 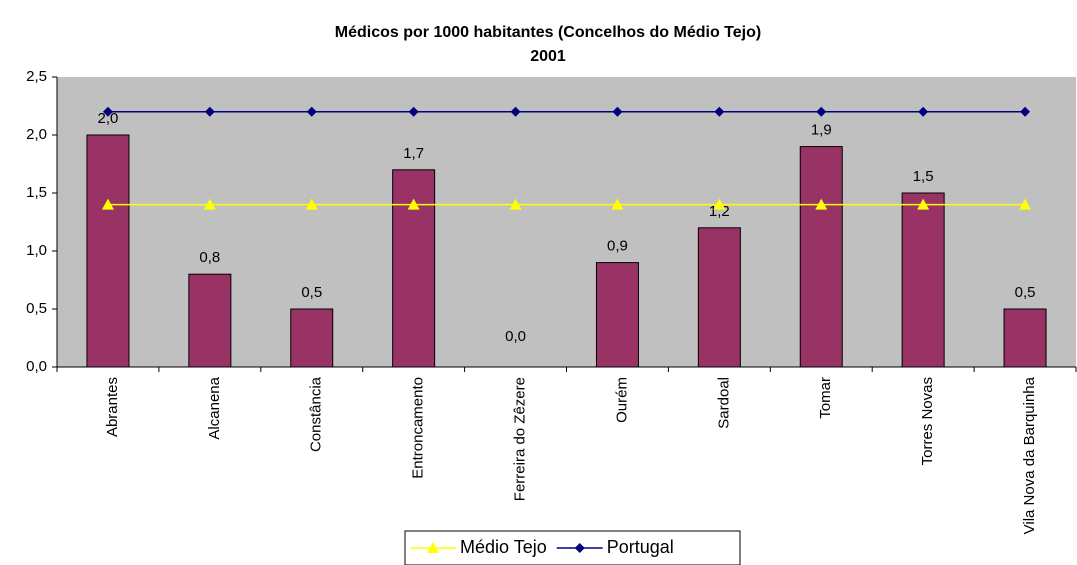 I want to click on x-tick-label: Entroncamento, so click(x=418, y=428).